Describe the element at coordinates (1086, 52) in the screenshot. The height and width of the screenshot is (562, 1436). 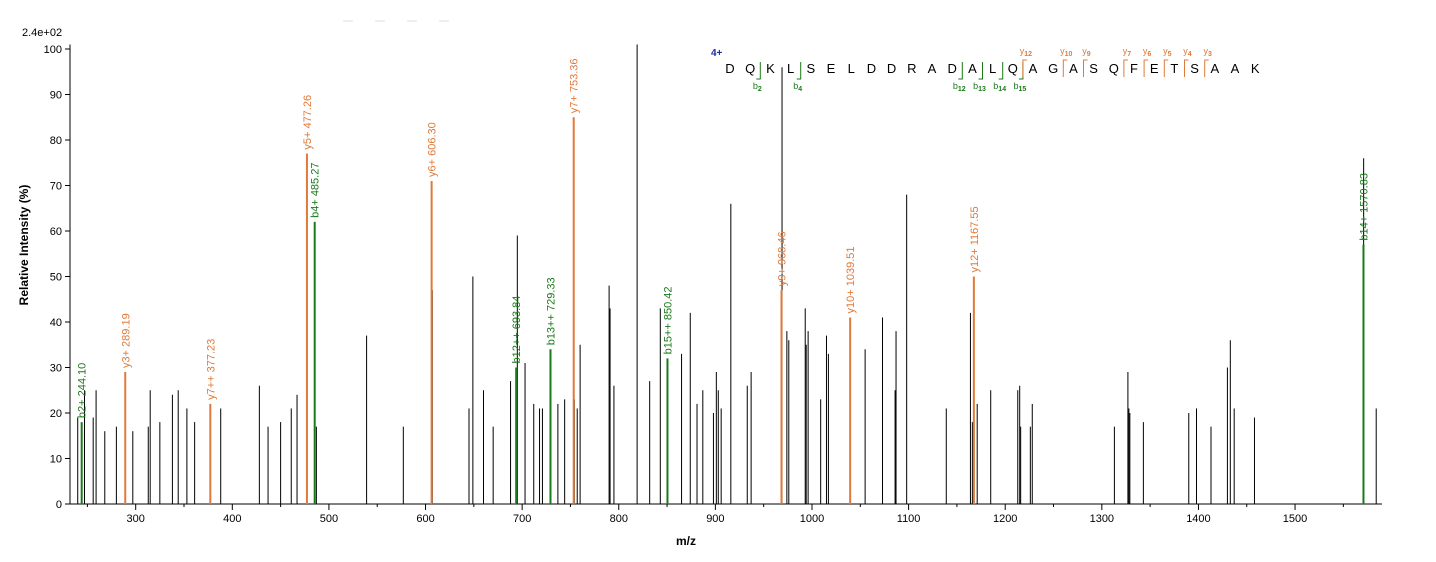
I see `y-ion-mark-label: y9` at that location.